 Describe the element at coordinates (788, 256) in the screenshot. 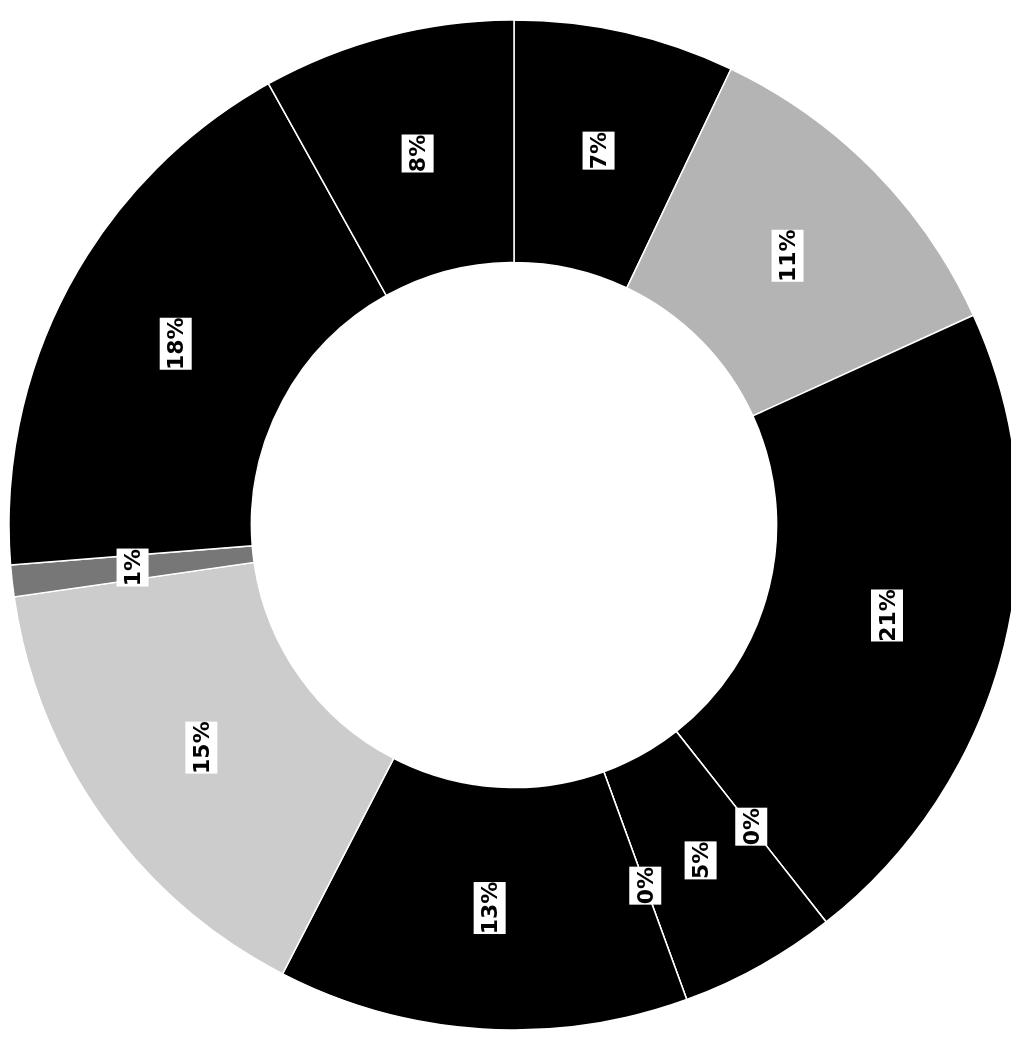

I see `data-label: 11%` at that location.